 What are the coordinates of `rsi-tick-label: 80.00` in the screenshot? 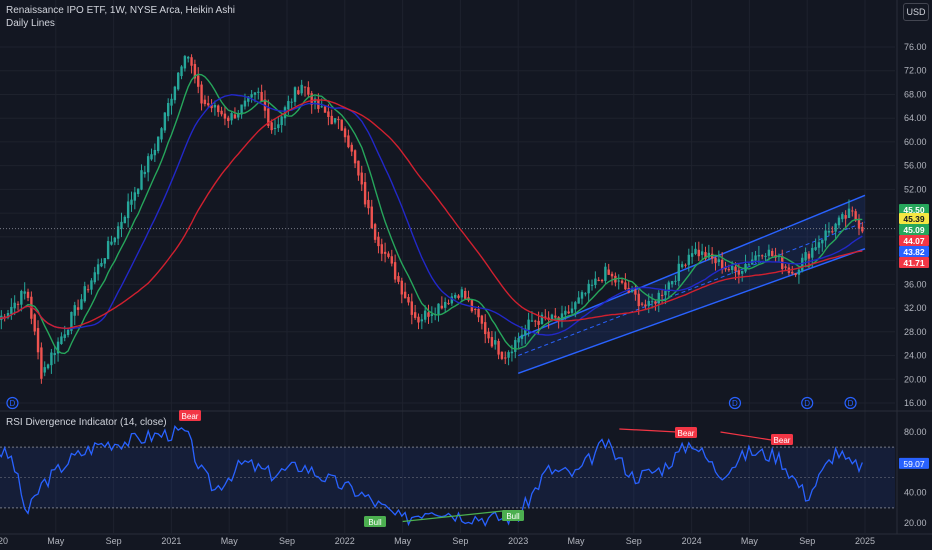 It's located at (915, 432).